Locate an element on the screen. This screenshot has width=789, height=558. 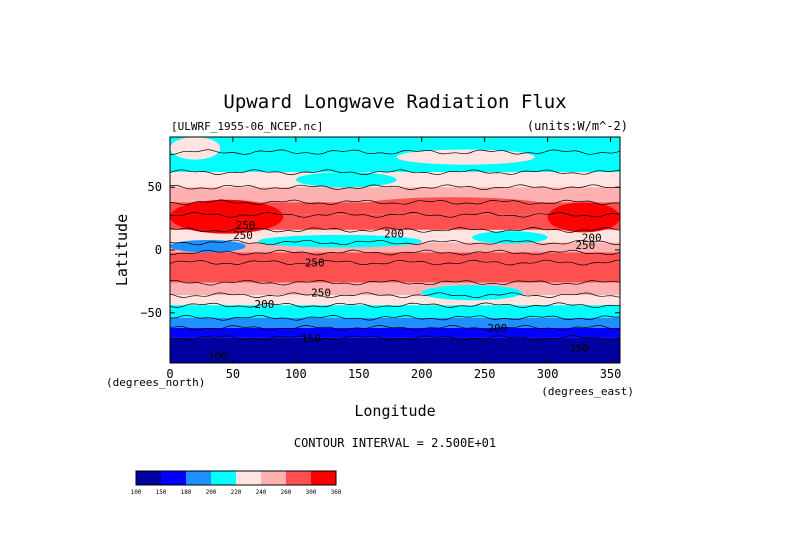
file-label: [ULWRF_1955-06_NCEP.nc] is located at coordinates (247, 126).